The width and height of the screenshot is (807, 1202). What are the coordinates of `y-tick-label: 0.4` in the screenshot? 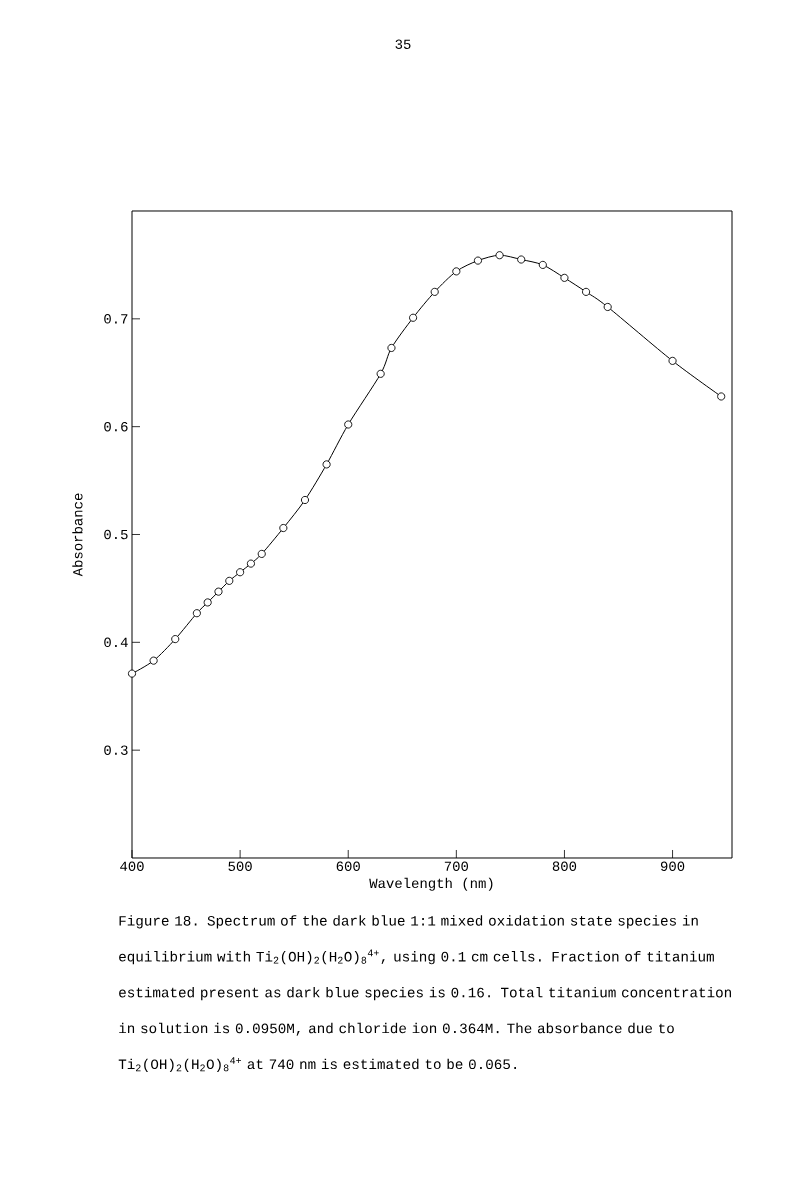 It's located at (116, 642).